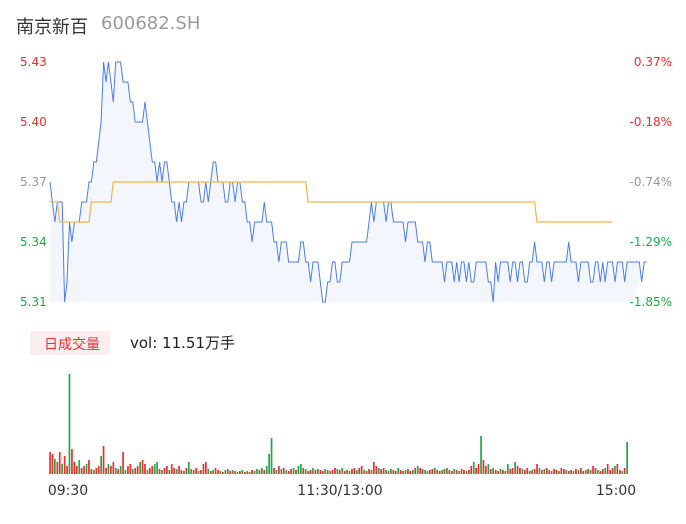  Describe the element at coordinates (33, 182) in the screenshot. I see `y-tick-label-2: 5.37` at that location.